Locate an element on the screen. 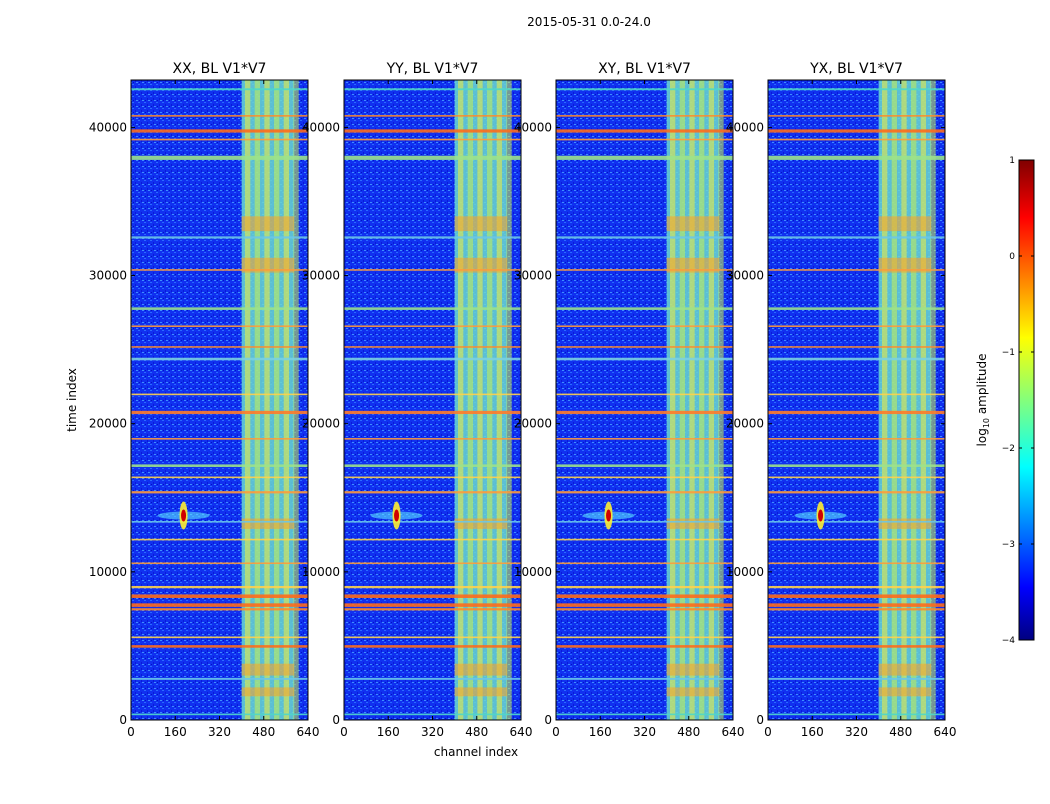  colorbar-label-sub: 10 is located at coordinates (986, 423).